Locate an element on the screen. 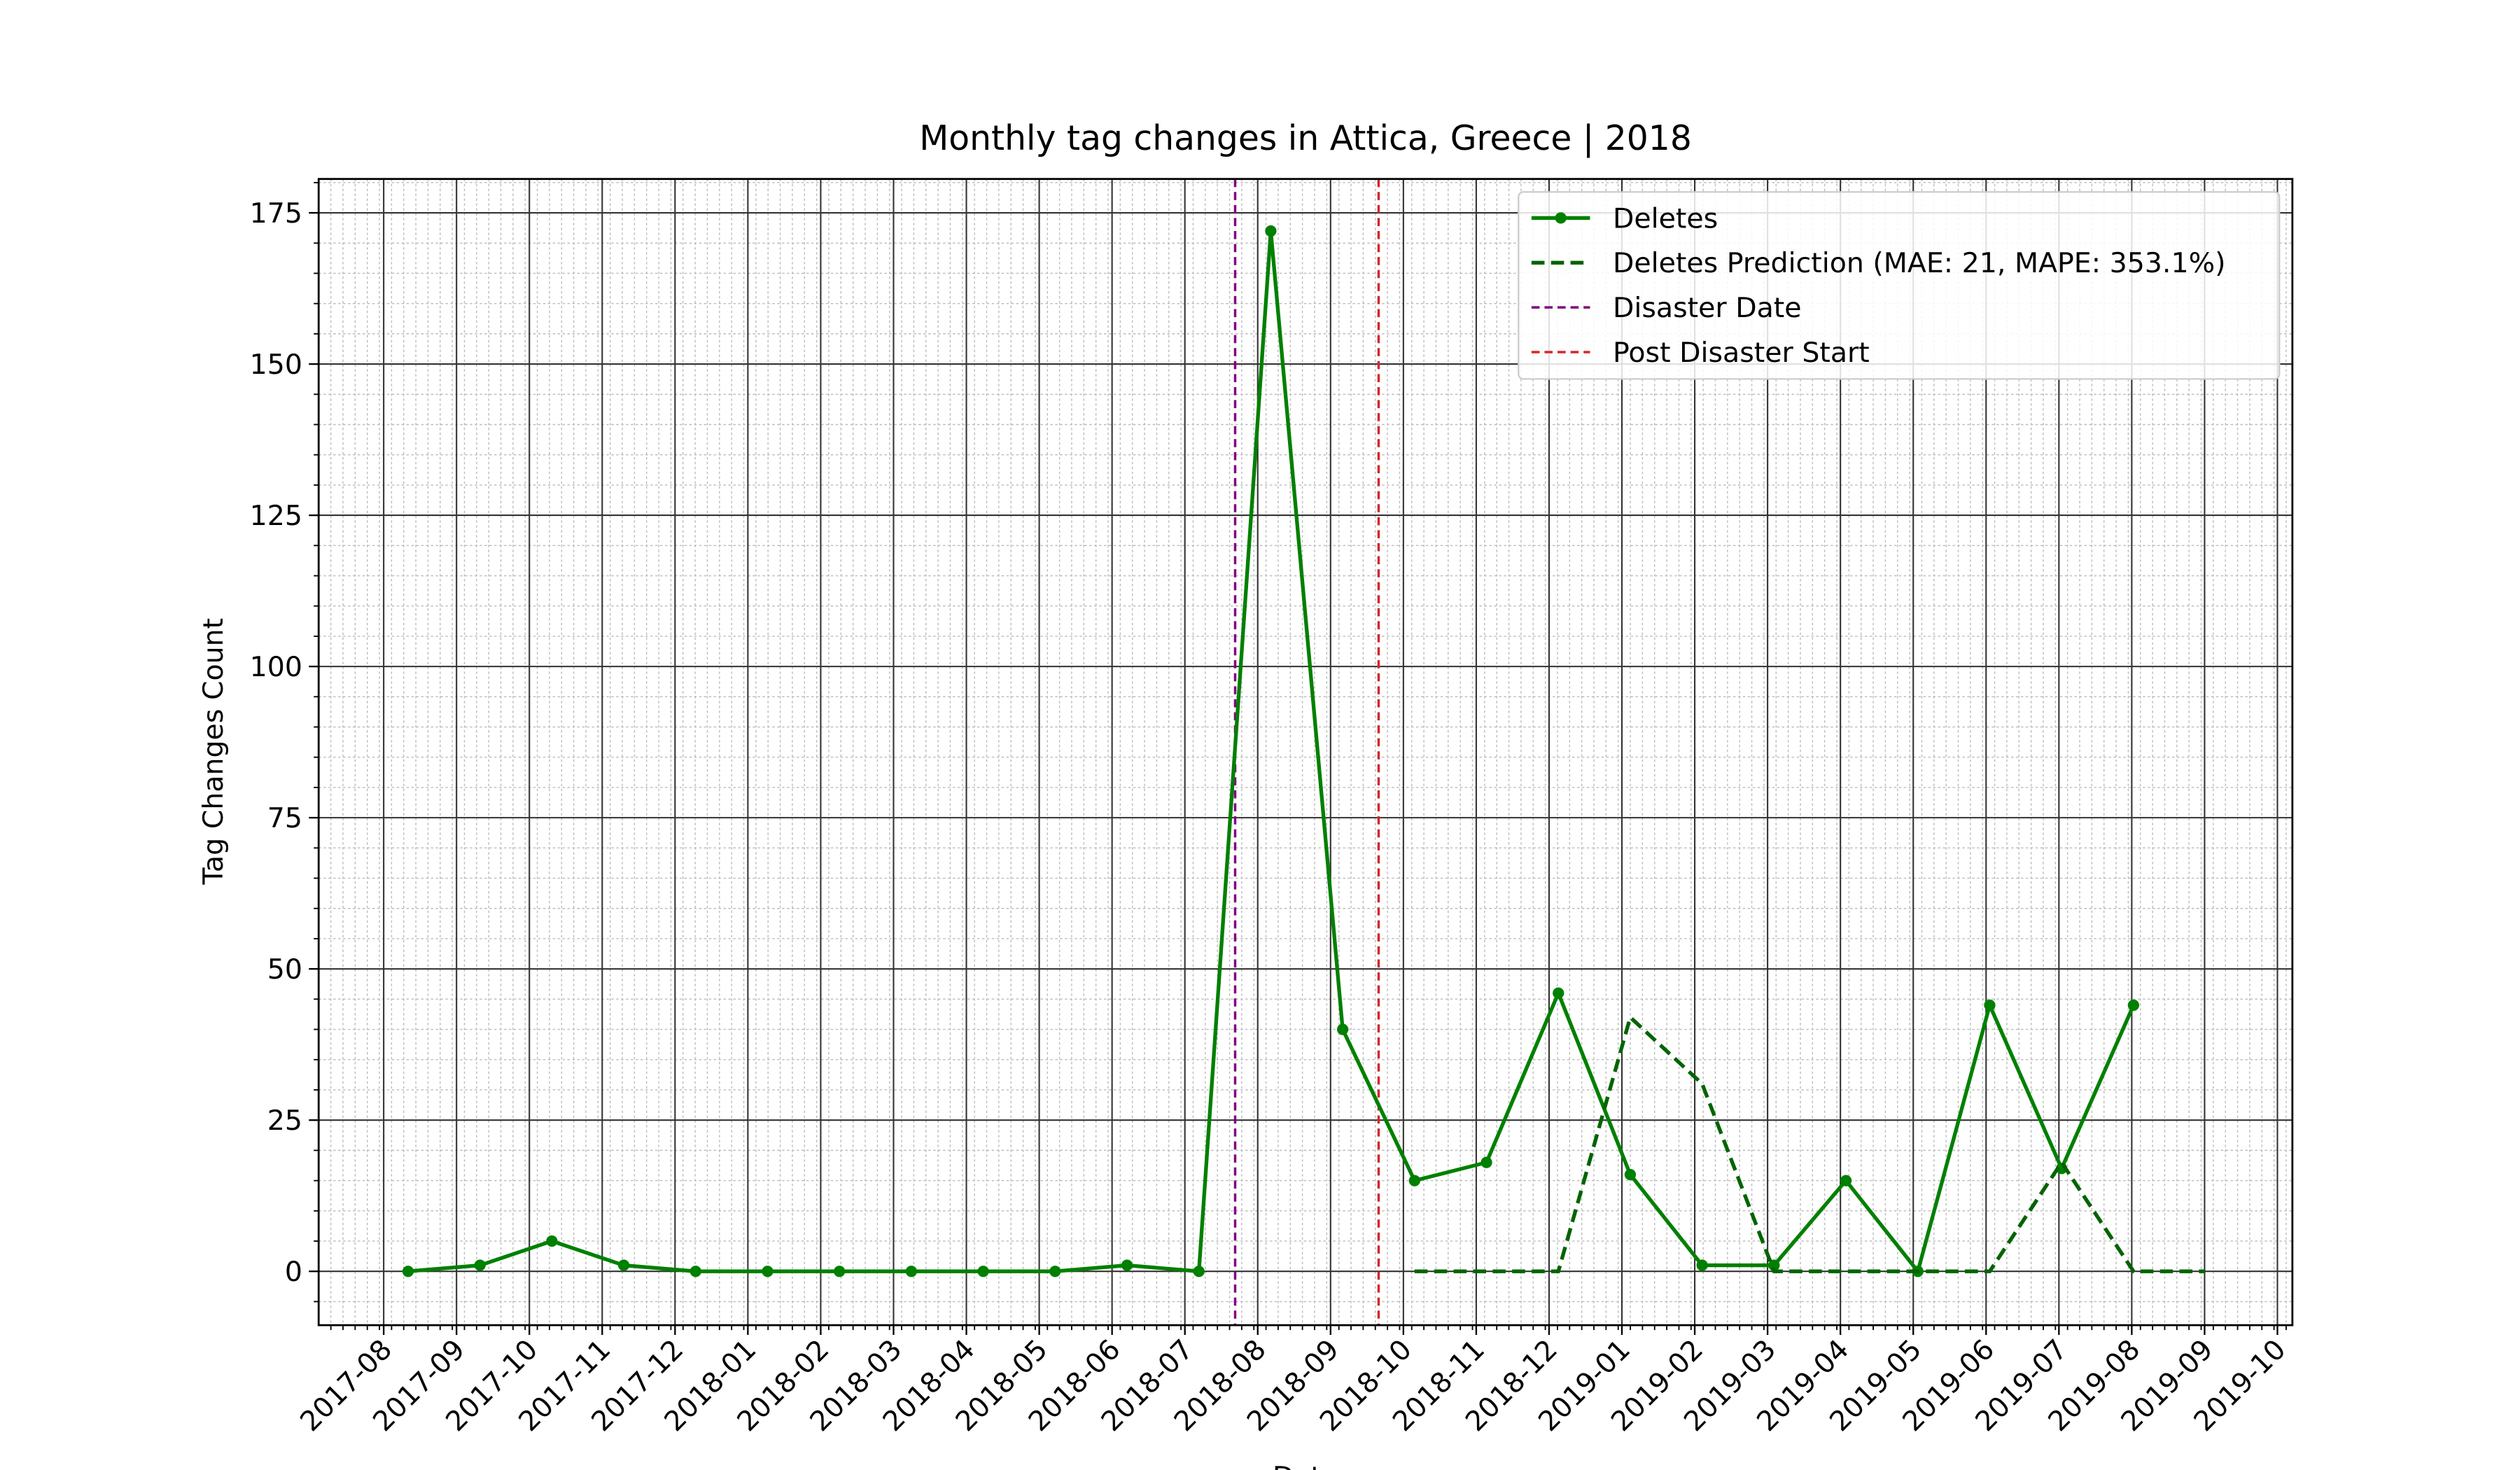 The width and height of the screenshot is (2520, 1470). y-tick-label: 25 is located at coordinates (284, 1121).